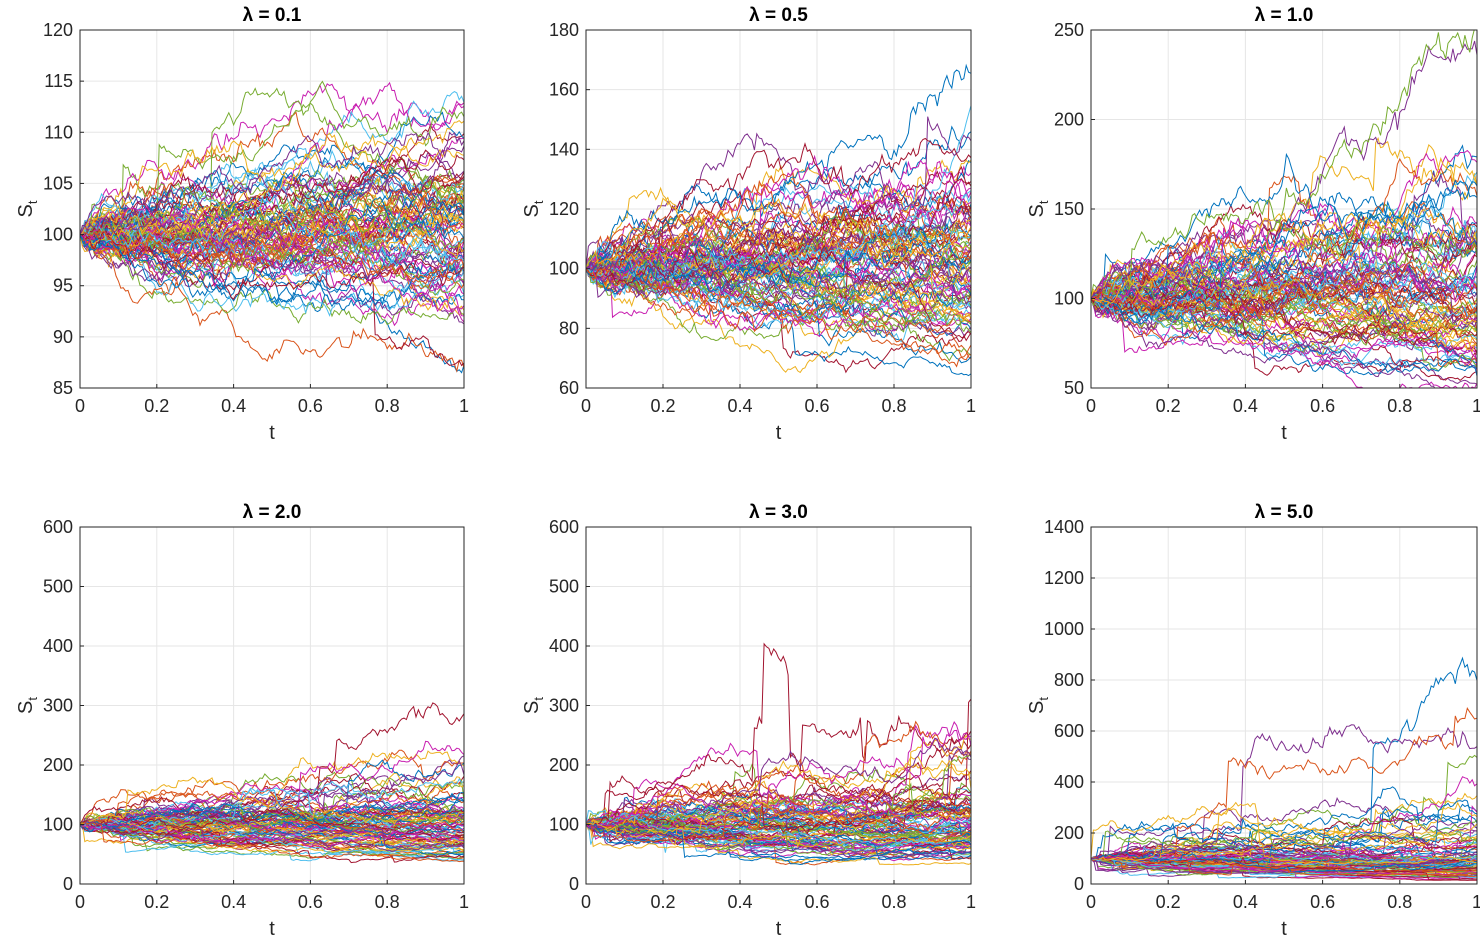 Image resolution: width=1480 pixels, height=939 pixels. I want to click on y-tick-label: 300, so click(564, 706).